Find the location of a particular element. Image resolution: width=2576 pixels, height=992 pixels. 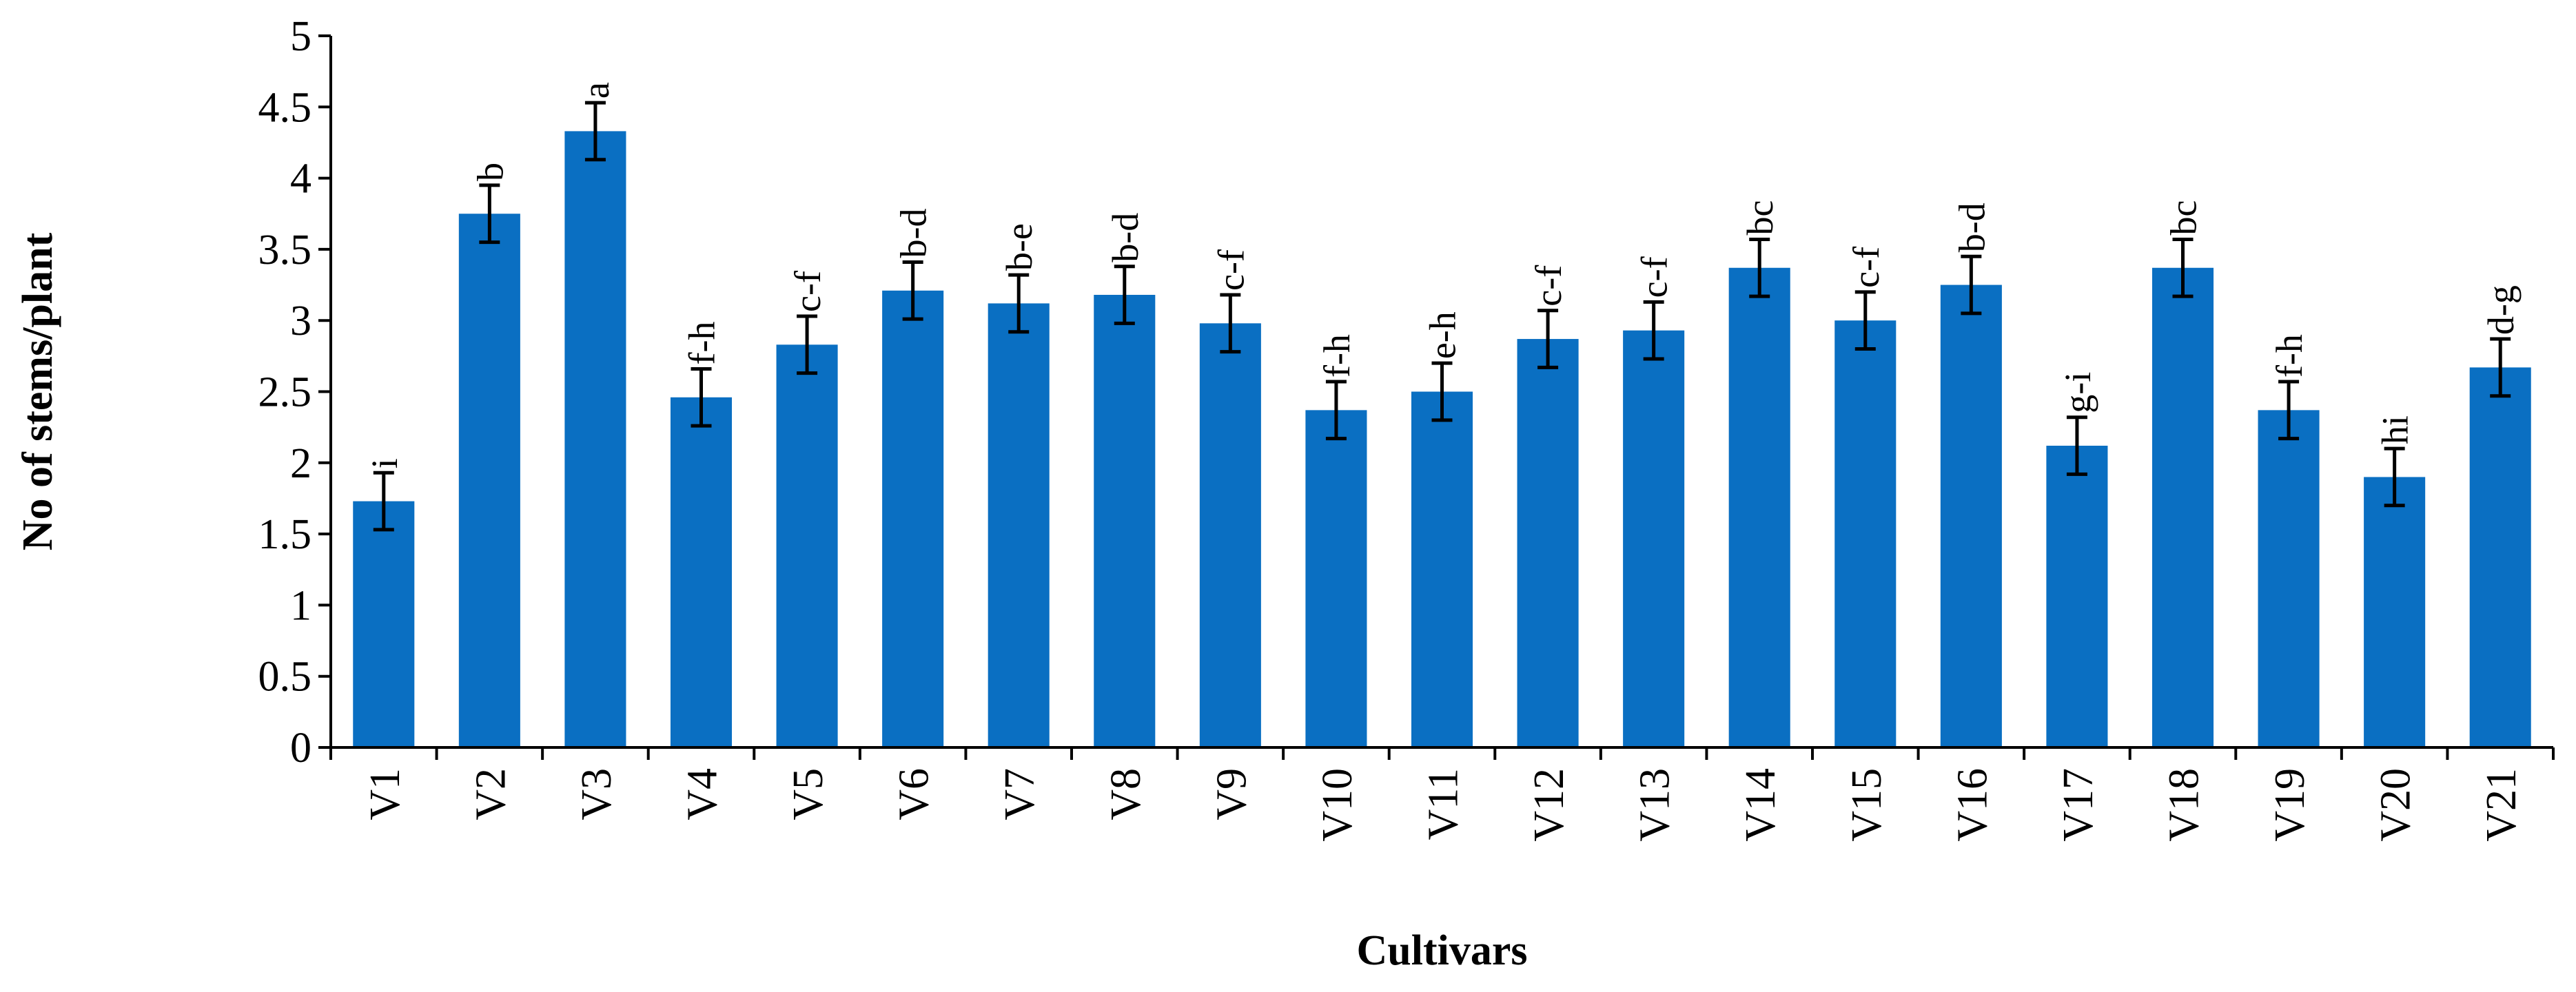

bar-v9 is located at coordinates (1230, 535).